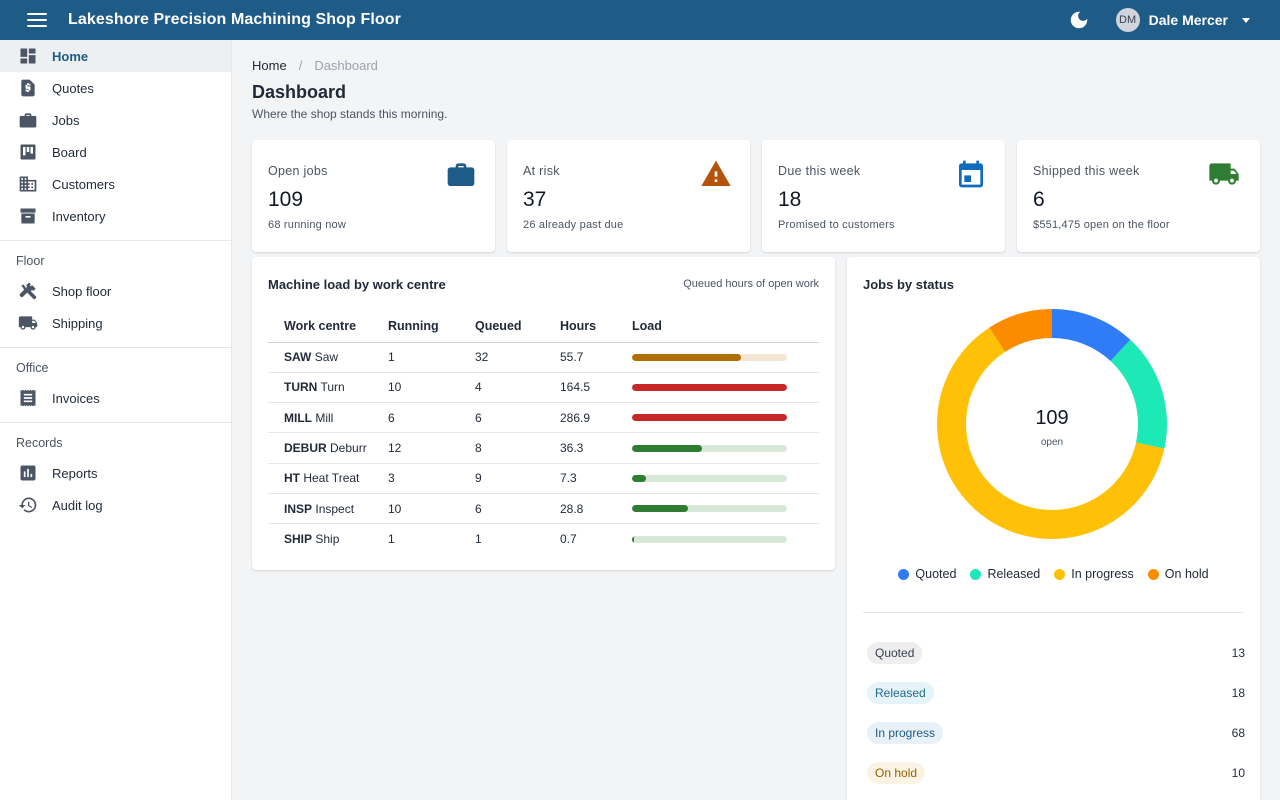  I want to click on sidebar-item-jobs: Jobs, so click(115, 120).